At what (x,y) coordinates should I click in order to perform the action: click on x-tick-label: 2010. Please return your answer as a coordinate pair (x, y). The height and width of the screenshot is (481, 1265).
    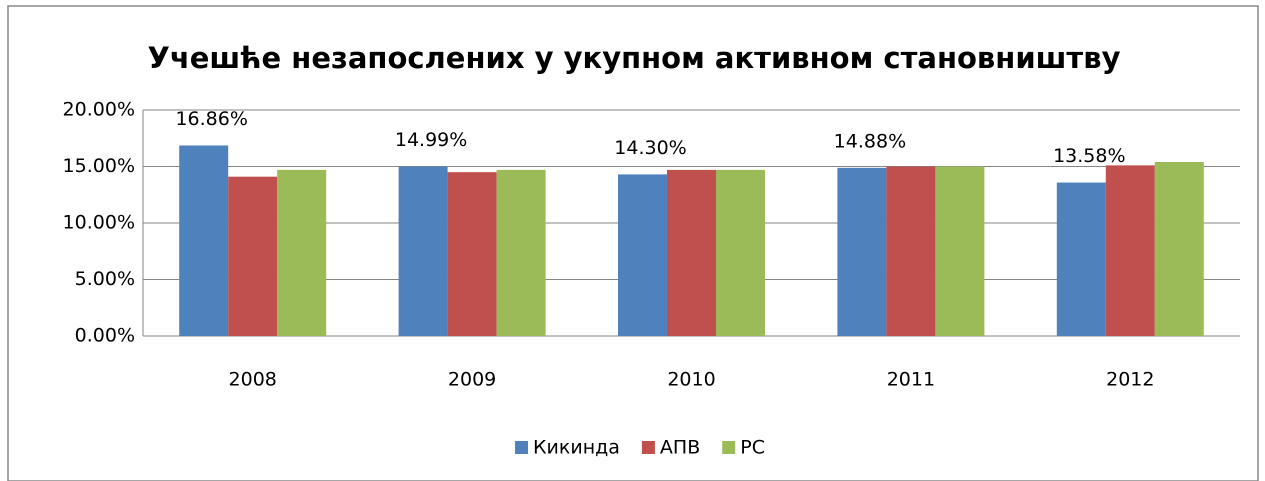
    Looking at the image, I should click on (691, 380).